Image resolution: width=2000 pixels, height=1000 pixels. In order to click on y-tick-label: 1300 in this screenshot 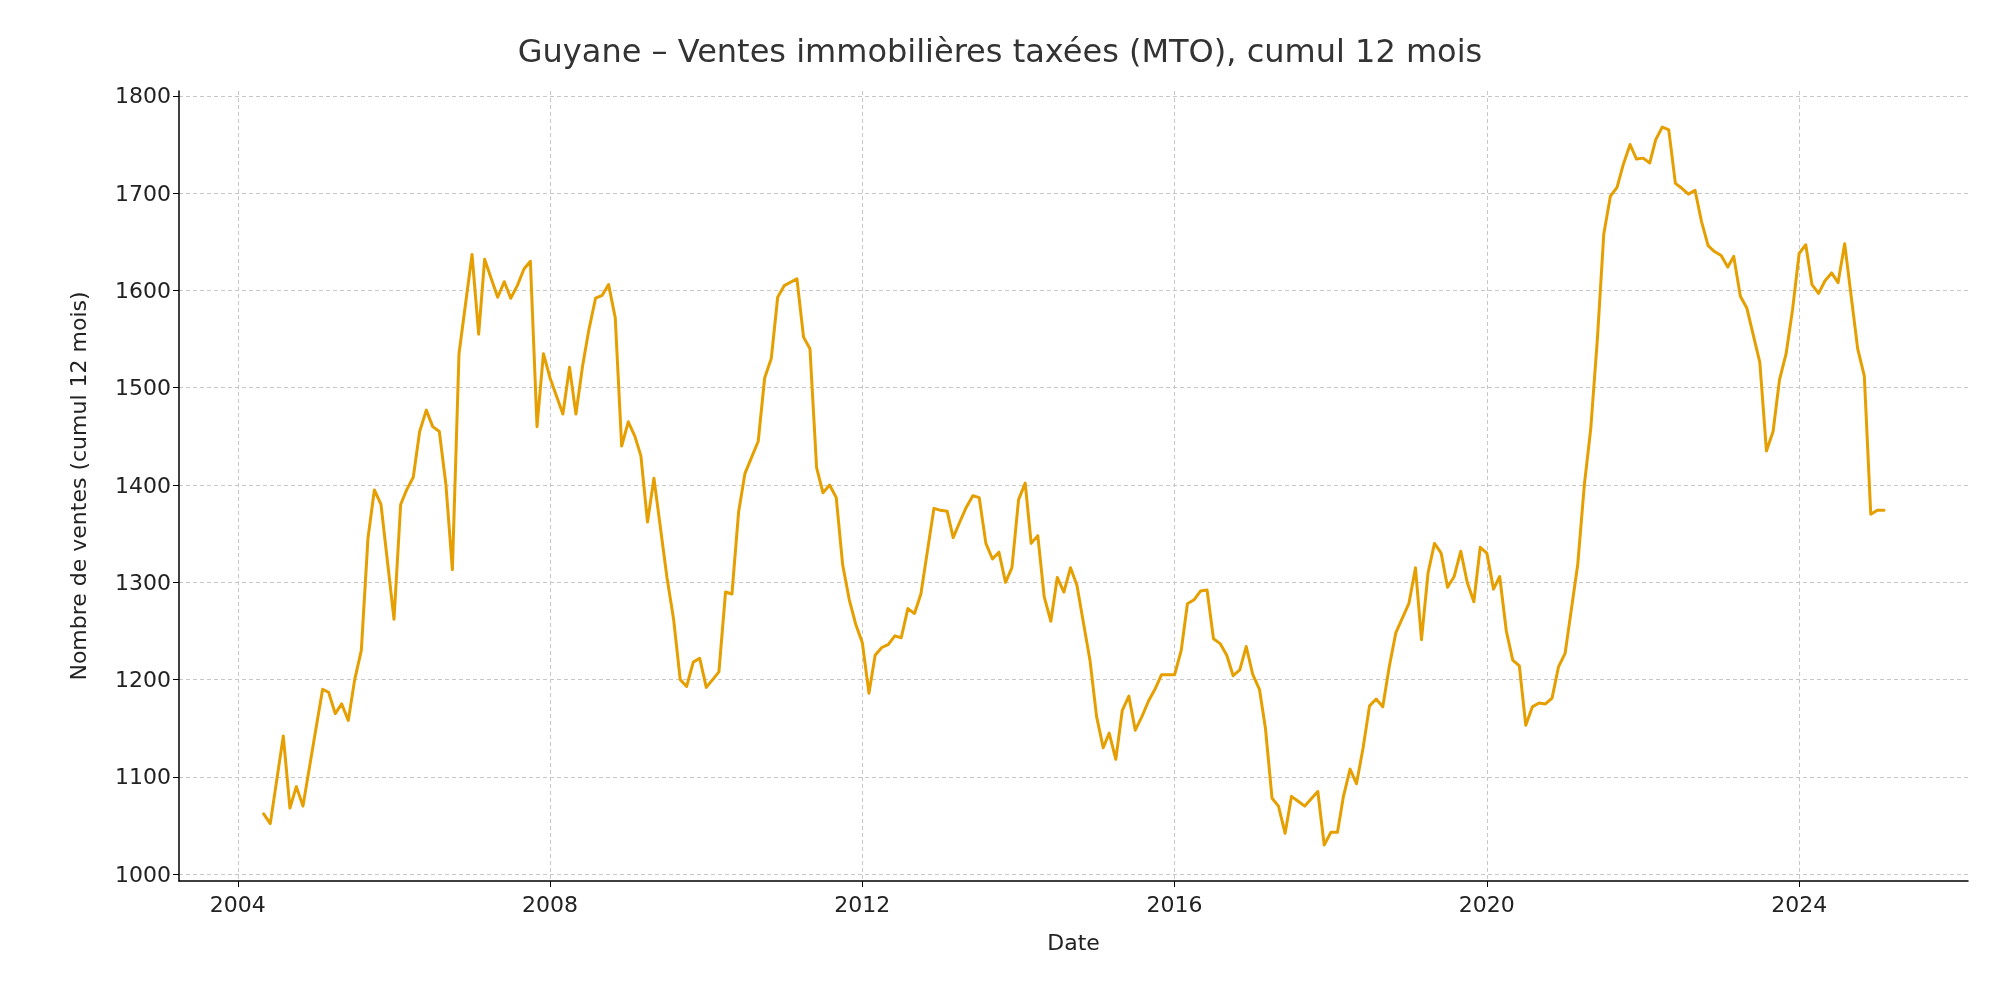, I will do `click(143, 582)`.